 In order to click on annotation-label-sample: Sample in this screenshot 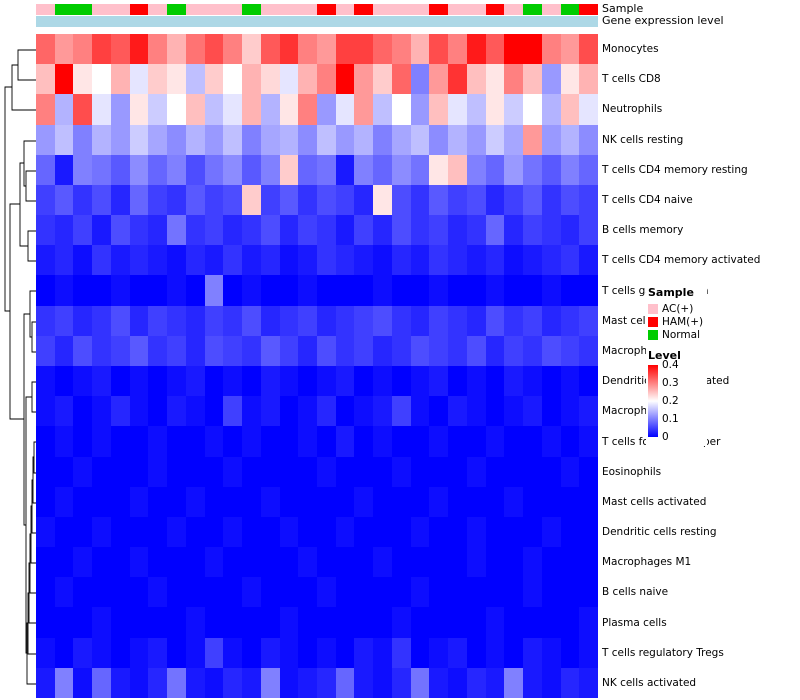, I will do `click(623, 8)`.